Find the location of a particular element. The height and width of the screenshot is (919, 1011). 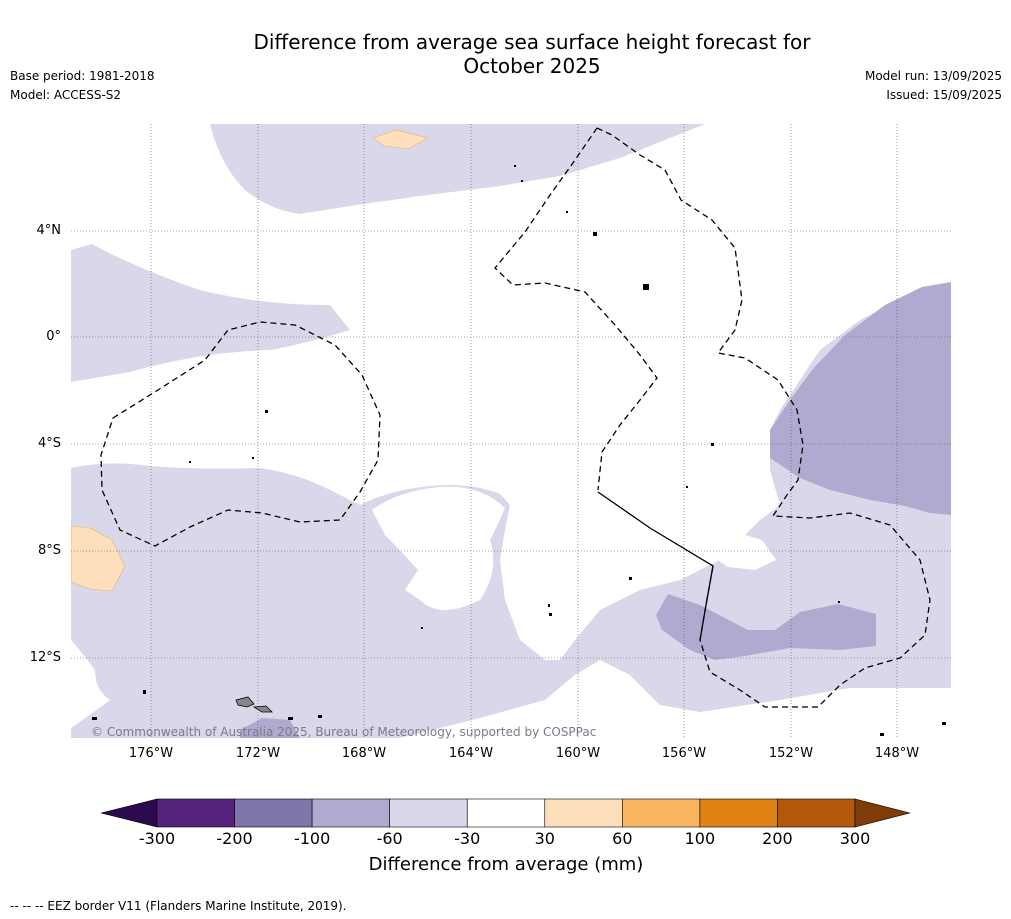

colorbar-extend-low is located at coordinates (129, 813).